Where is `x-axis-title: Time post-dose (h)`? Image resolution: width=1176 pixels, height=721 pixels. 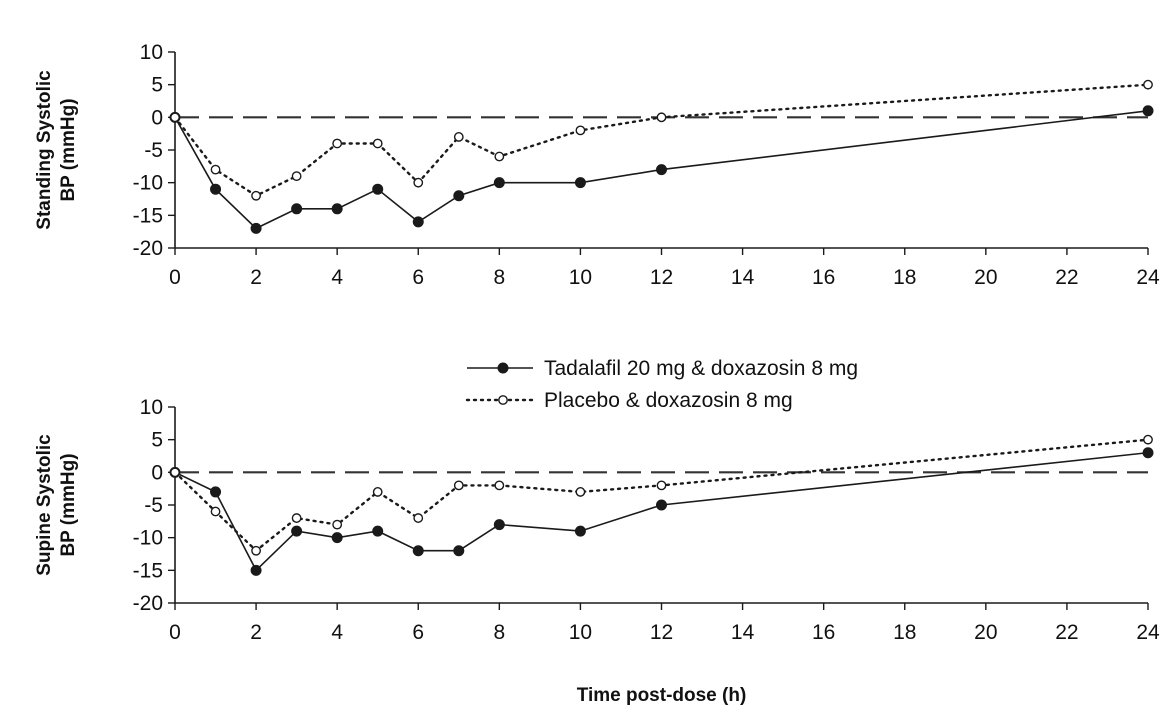 x-axis-title: Time post-dose (h) is located at coordinates (662, 695).